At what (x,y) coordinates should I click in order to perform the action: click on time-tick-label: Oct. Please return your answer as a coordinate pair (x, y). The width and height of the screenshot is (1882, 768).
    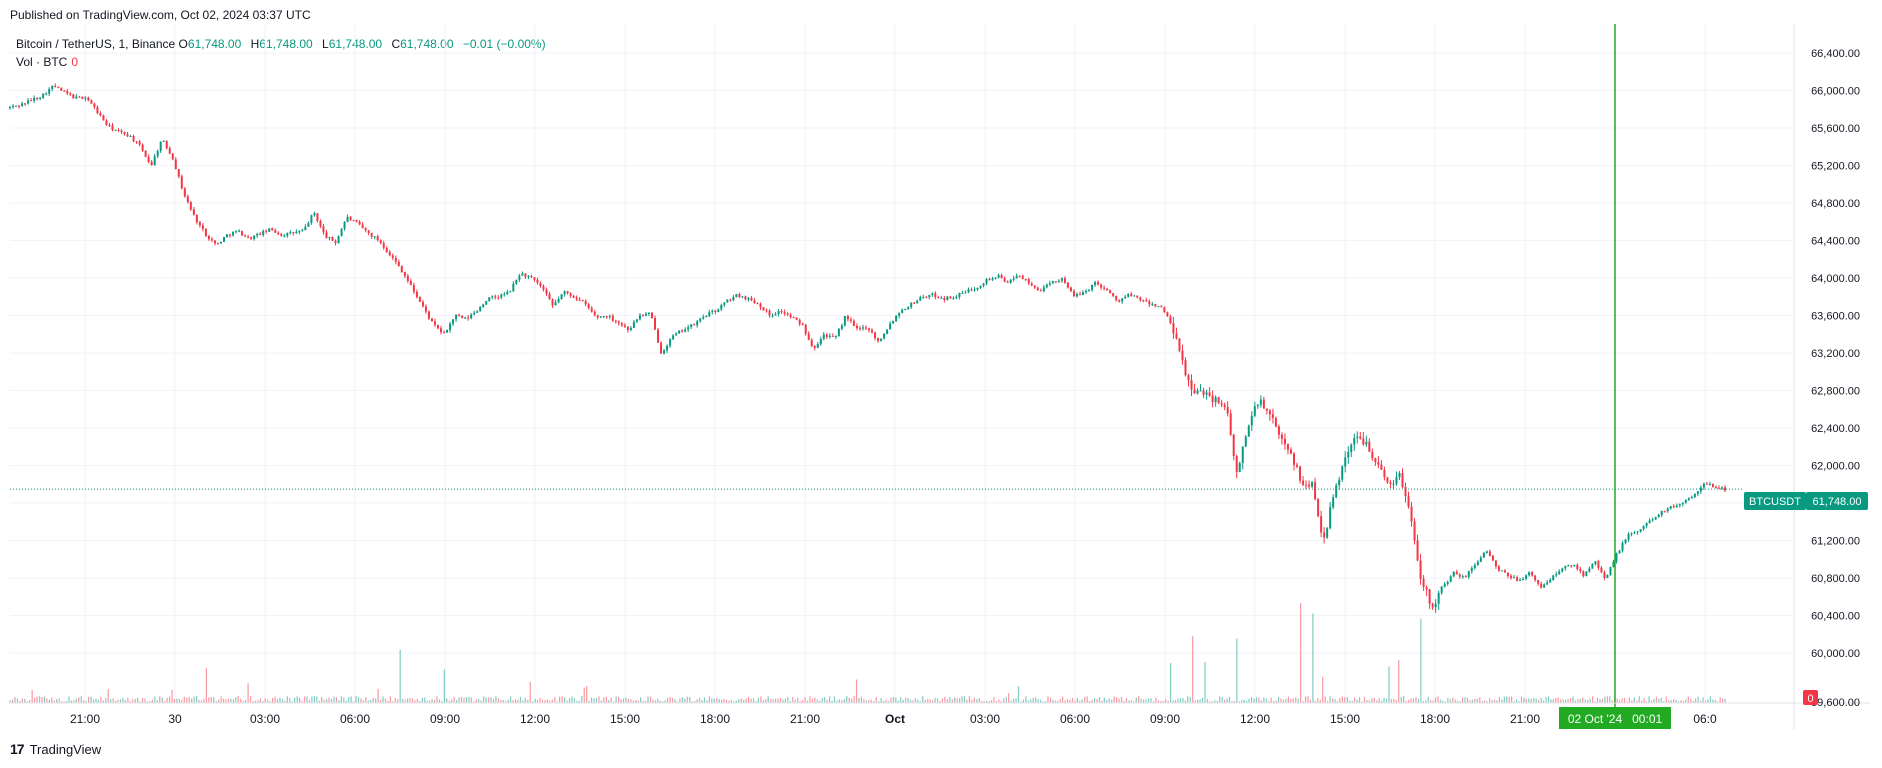
    Looking at the image, I should click on (895, 719).